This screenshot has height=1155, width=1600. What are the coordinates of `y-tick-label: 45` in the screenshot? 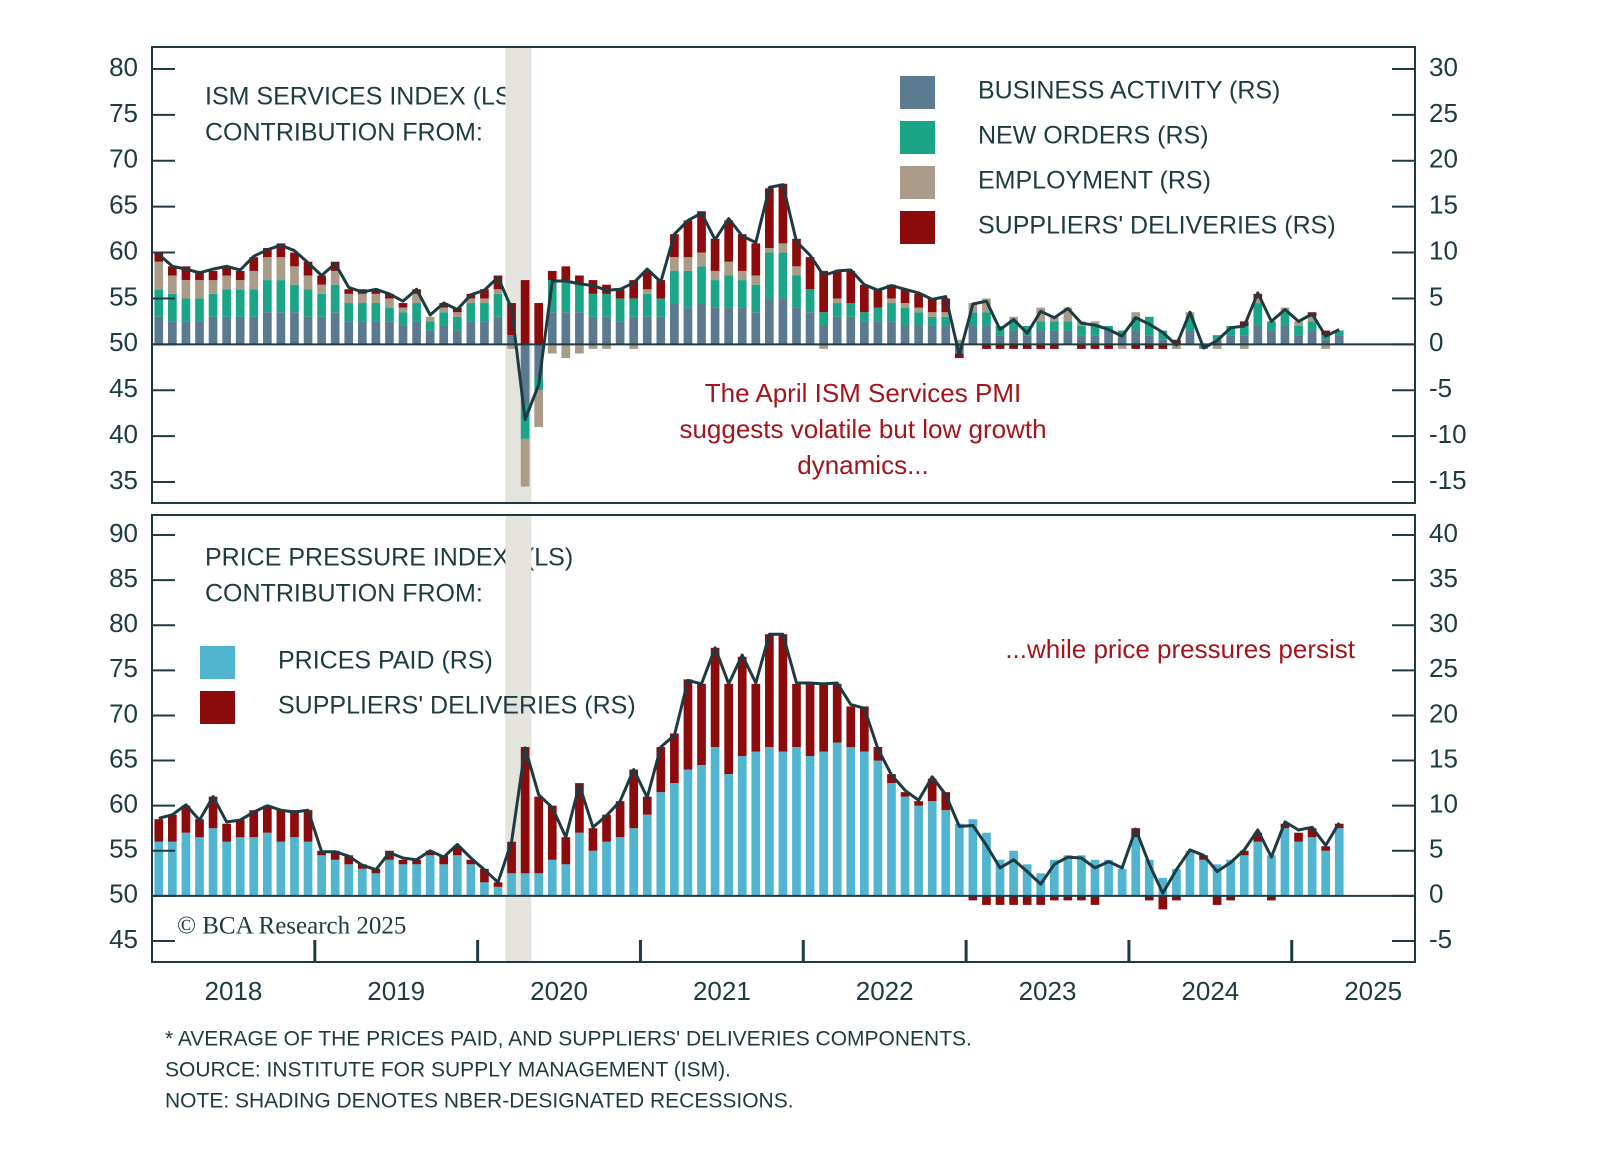 It's located at (123, 388).